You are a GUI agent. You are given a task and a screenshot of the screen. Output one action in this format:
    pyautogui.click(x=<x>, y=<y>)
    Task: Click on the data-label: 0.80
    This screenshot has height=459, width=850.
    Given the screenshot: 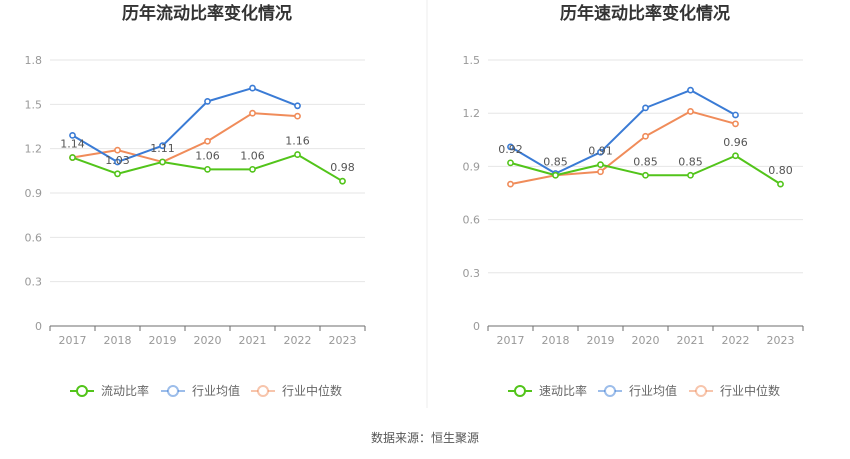 What is the action you would take?
    pyautogui.click(x=780, y=170)
    